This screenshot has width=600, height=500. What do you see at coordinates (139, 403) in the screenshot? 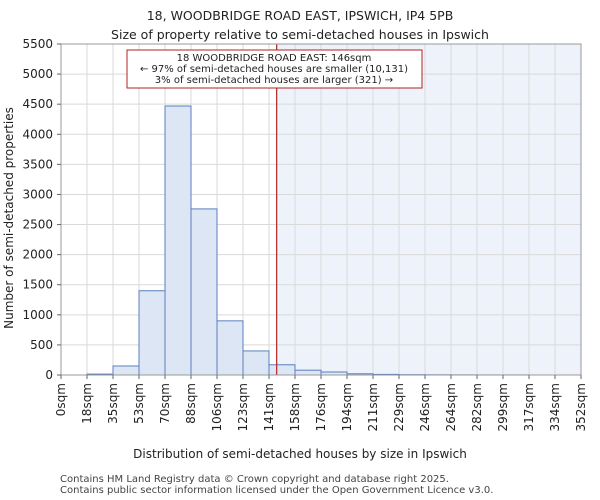
I see `x-tick-label: 53sqm` at bounding box center [139, 403].